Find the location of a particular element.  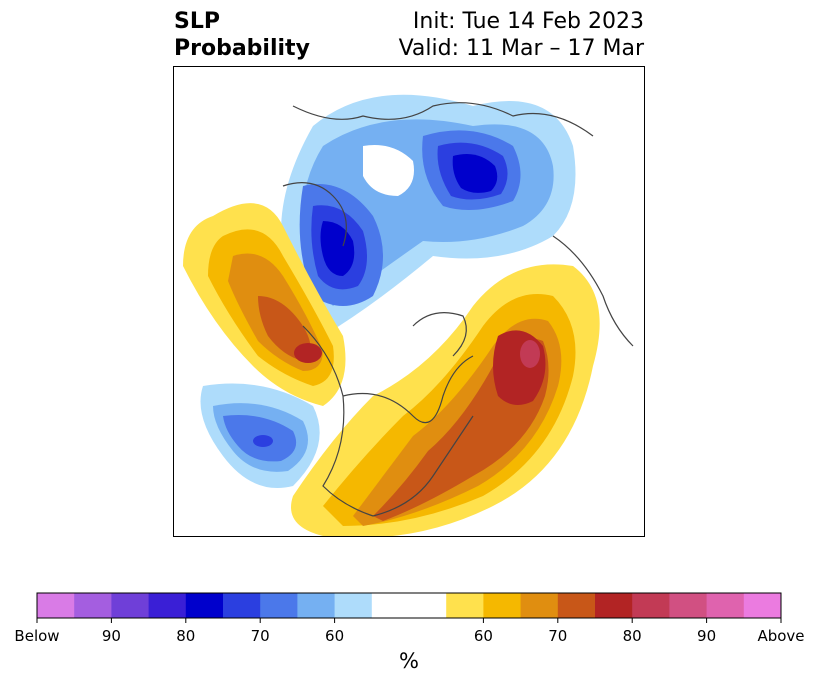

pacific-below-region is located at coordinates (260, 435).